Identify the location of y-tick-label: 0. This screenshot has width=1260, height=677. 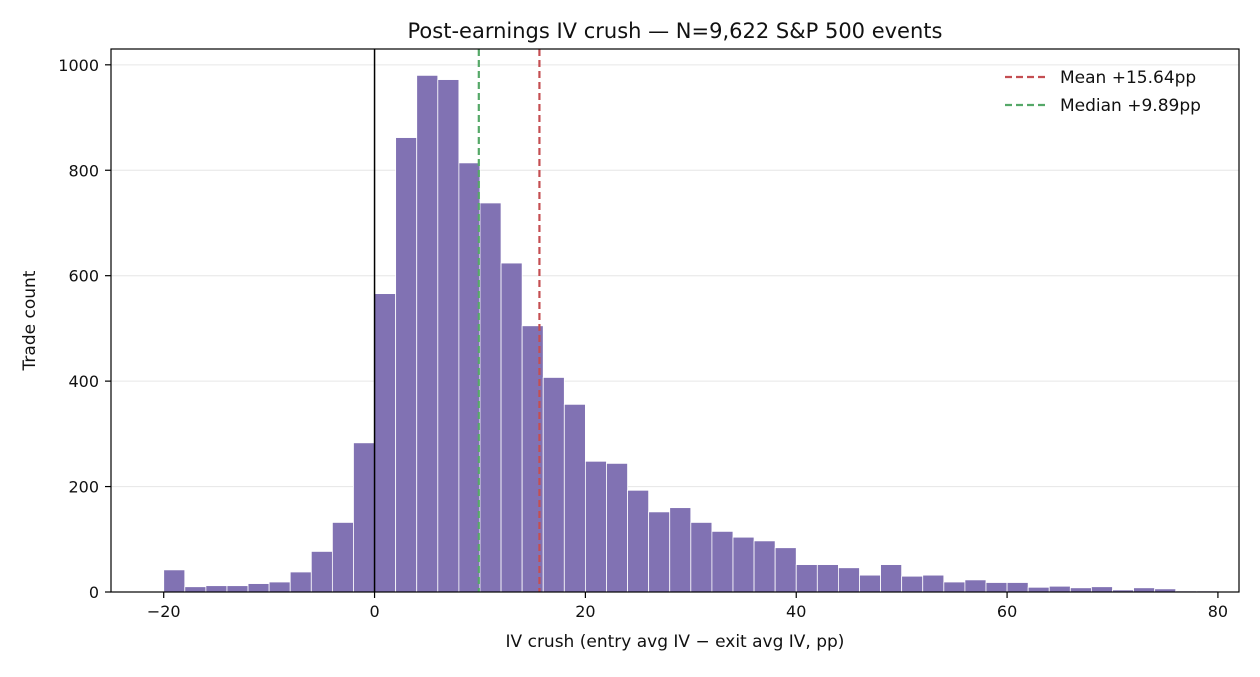
(94, 592).